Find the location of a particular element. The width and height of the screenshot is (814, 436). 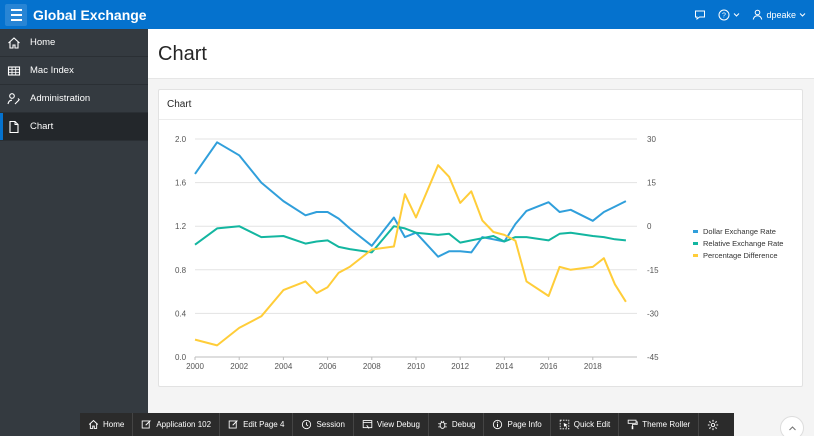

dev-edit-page-button: Edit Page 4 is located at coordinates (257, 424).